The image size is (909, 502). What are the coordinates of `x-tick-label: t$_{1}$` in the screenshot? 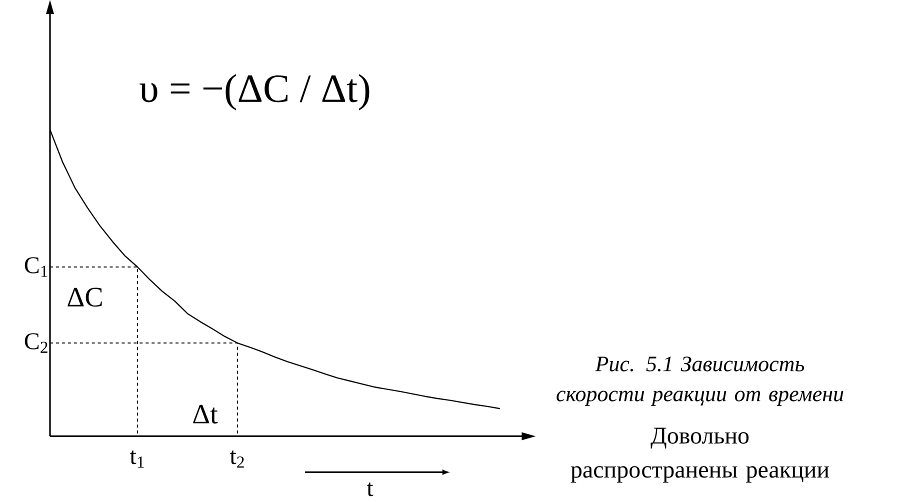 It's located at (137, 459).